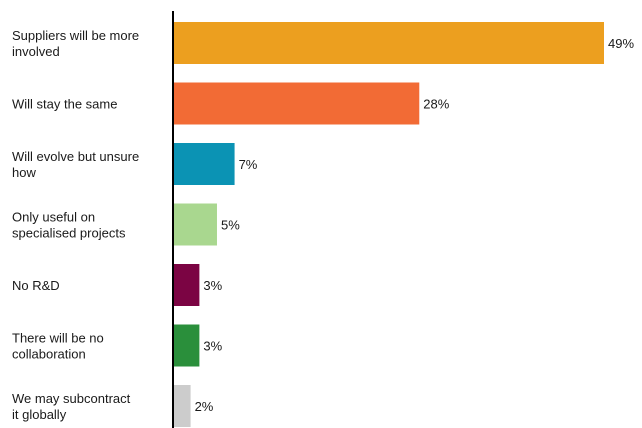 Image resolution: width=642 pixels, height=428 pixels. Describe the element at coordinates (204, 406) in the screenshot. I see `value-label-6: 2%` at that location.